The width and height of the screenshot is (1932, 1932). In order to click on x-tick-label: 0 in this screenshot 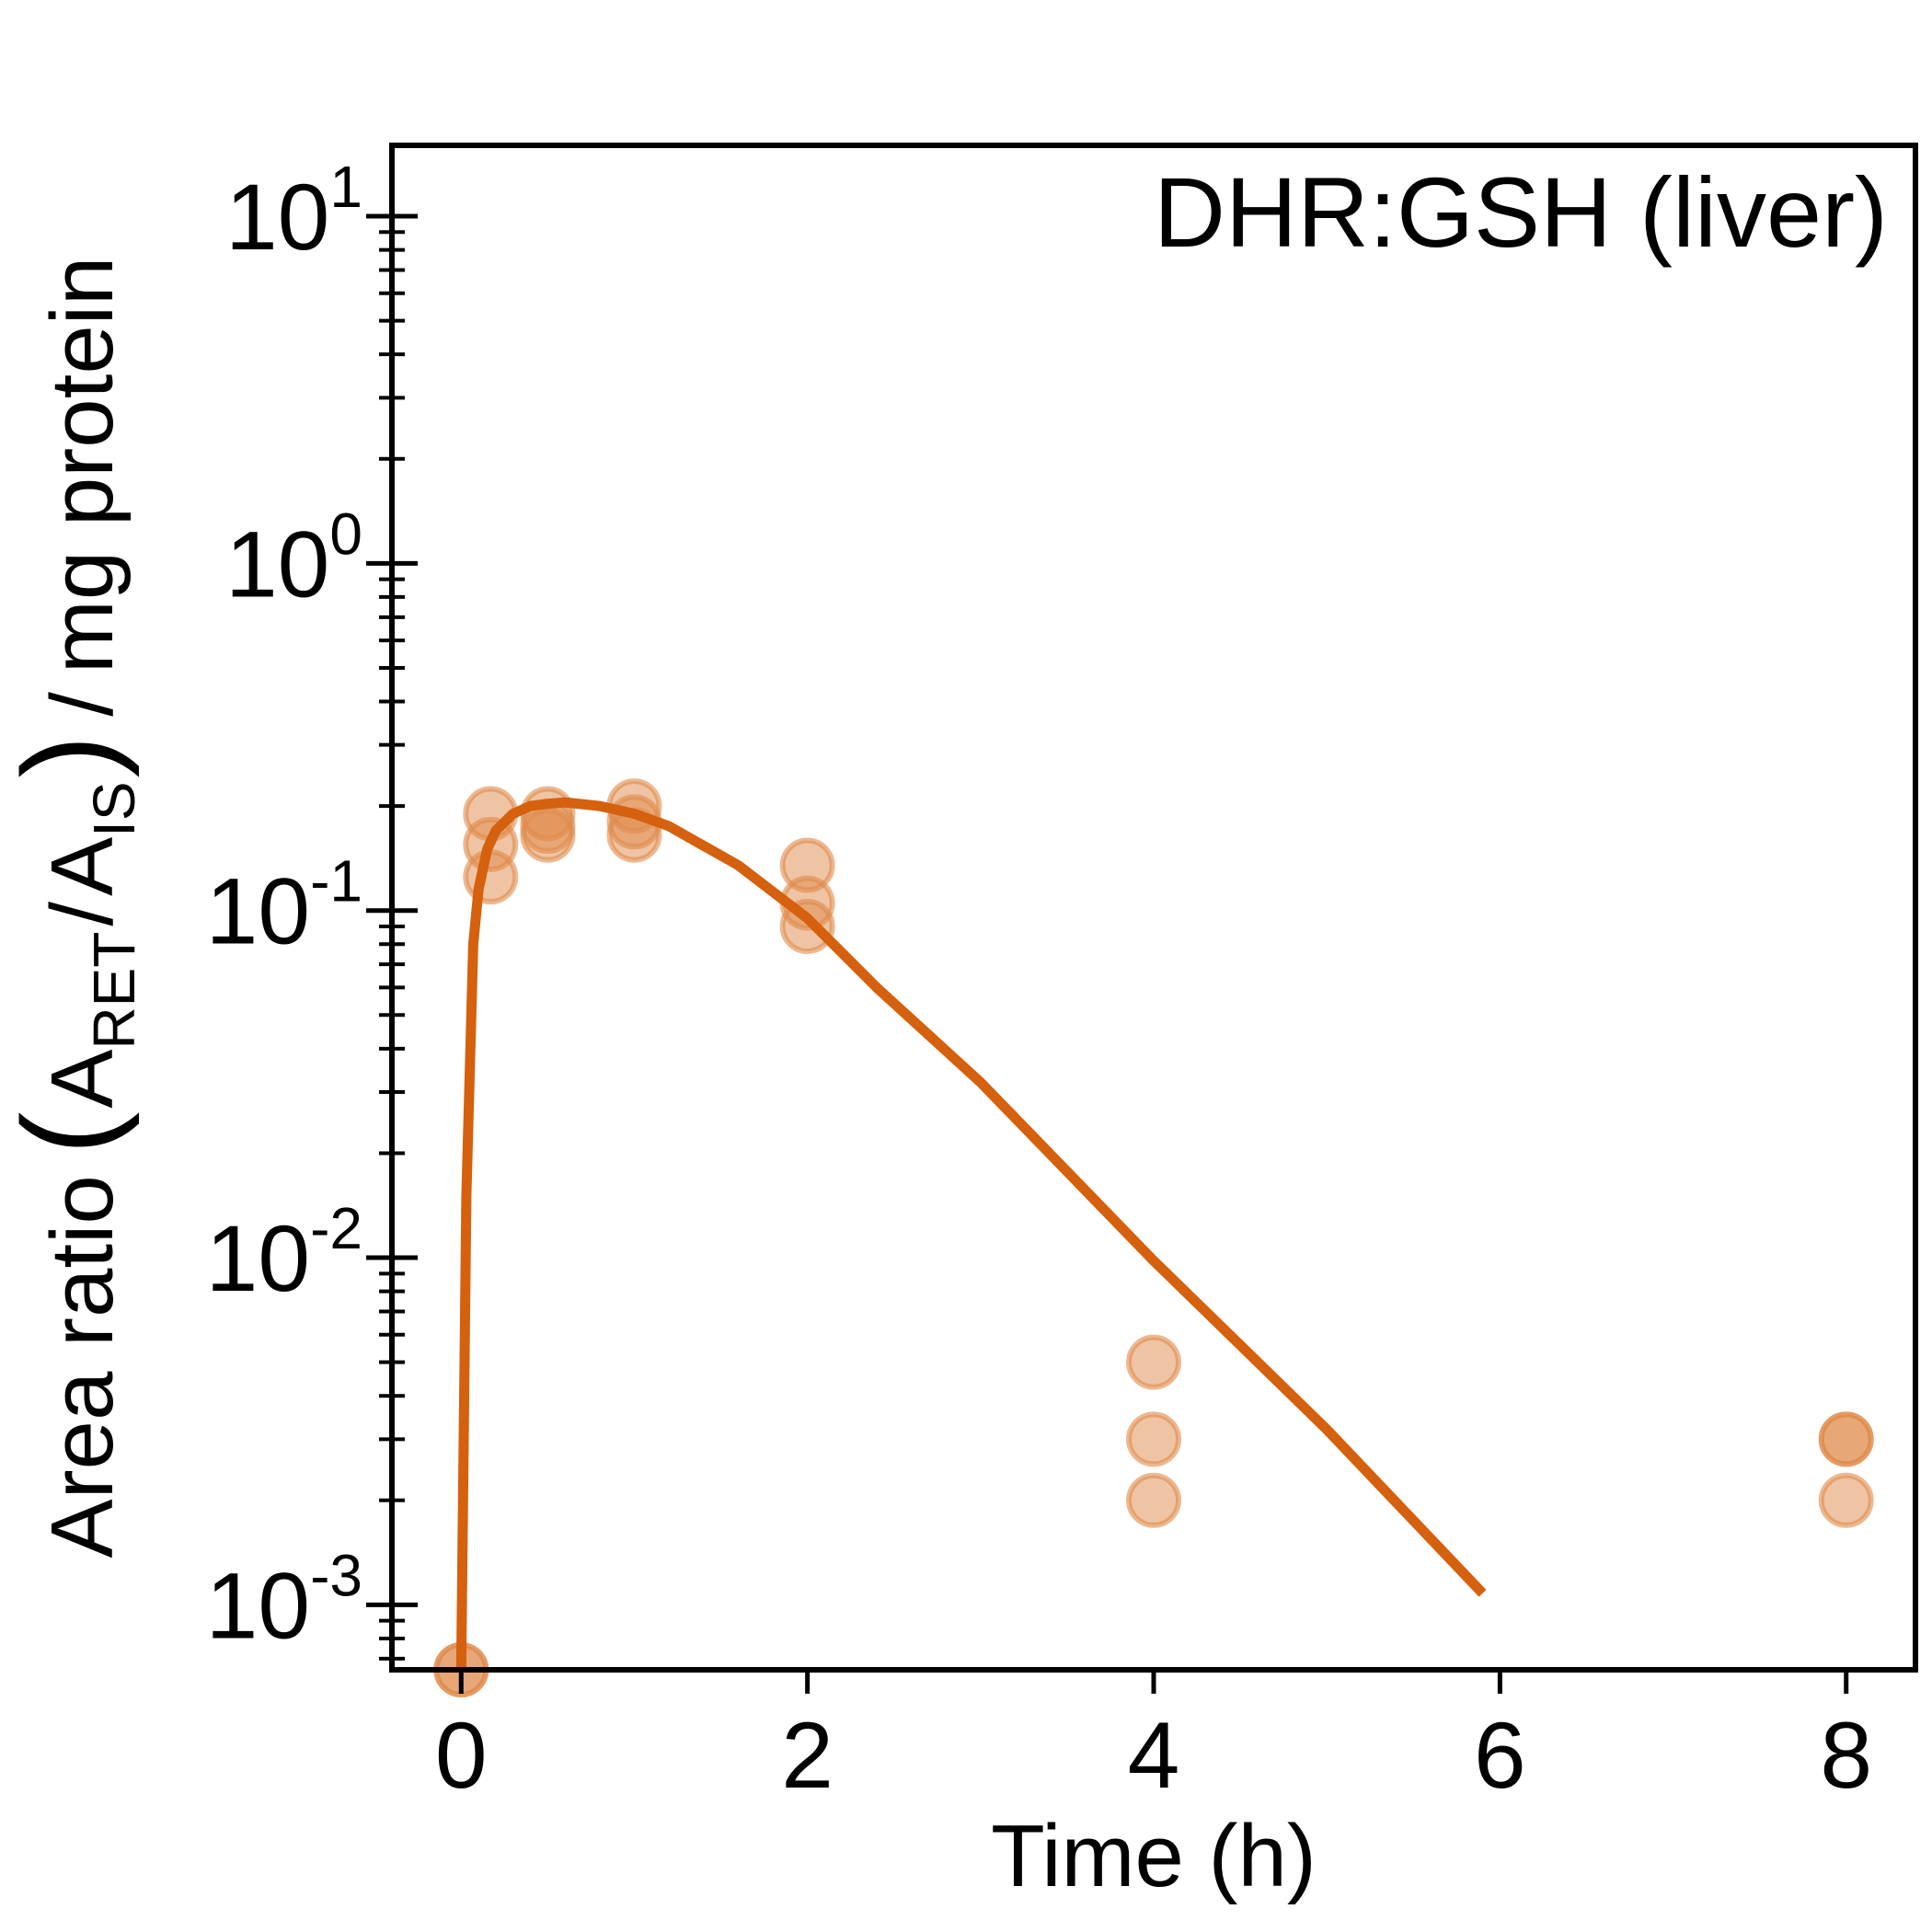, I will do `click(461, 1755)`.